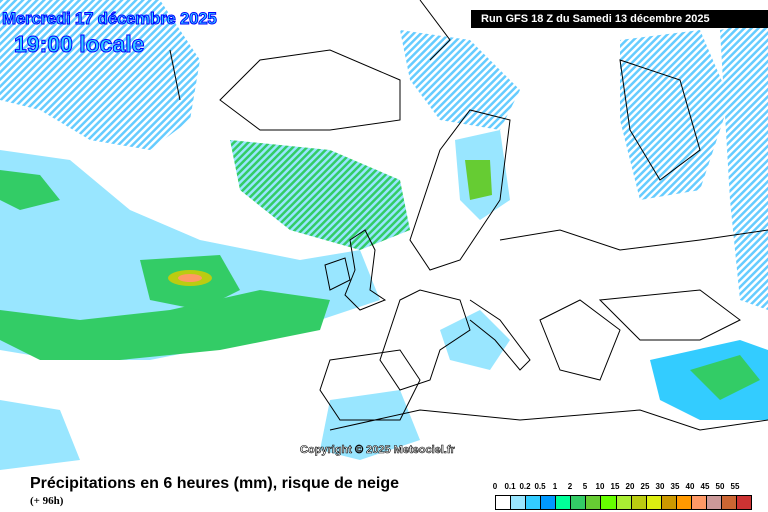 The image size is (768, 512). I want to click on legend-label: 20, so click(630, 486).